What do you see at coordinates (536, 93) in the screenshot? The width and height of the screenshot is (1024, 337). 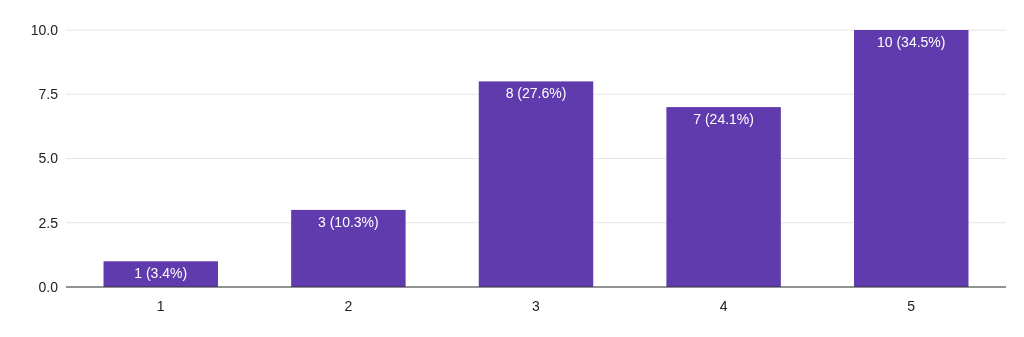 I see `data-label: 8 (27.6%)` at bounding box center [536, 93].